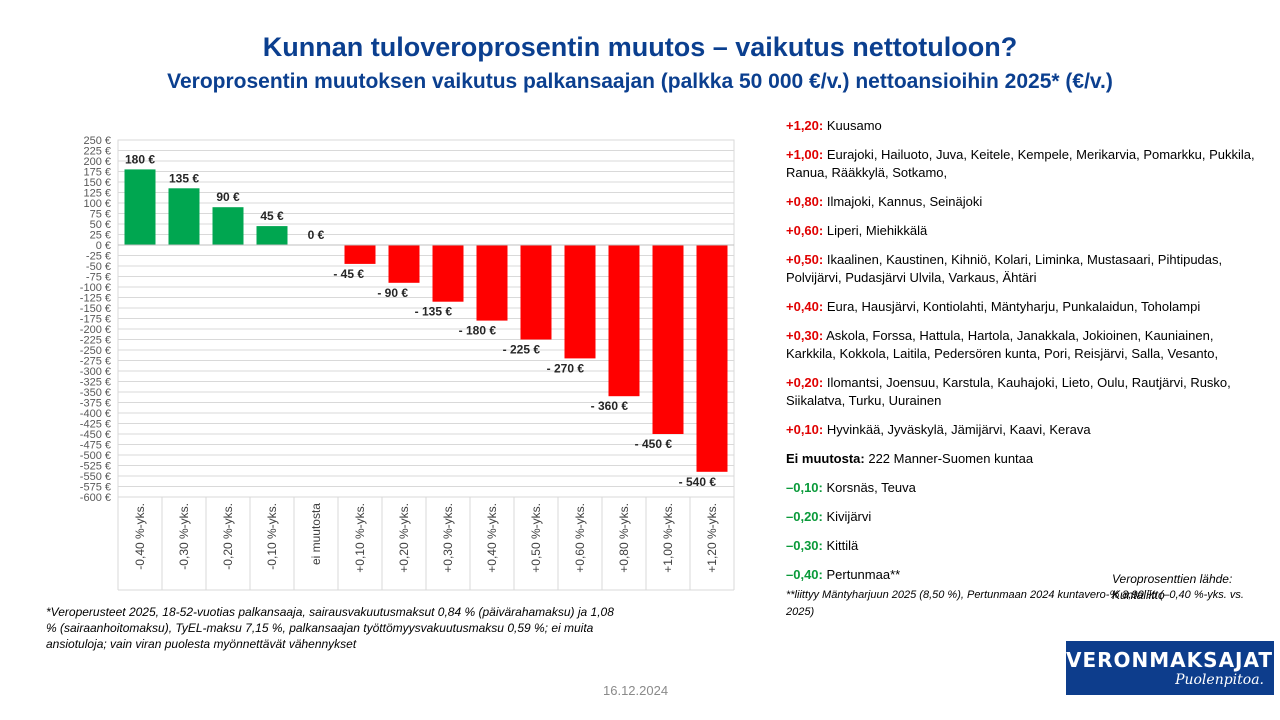 This screenshot has height=720, width=1280. I want to click on category-label: +0,50 %-yks., so click(536, 538).